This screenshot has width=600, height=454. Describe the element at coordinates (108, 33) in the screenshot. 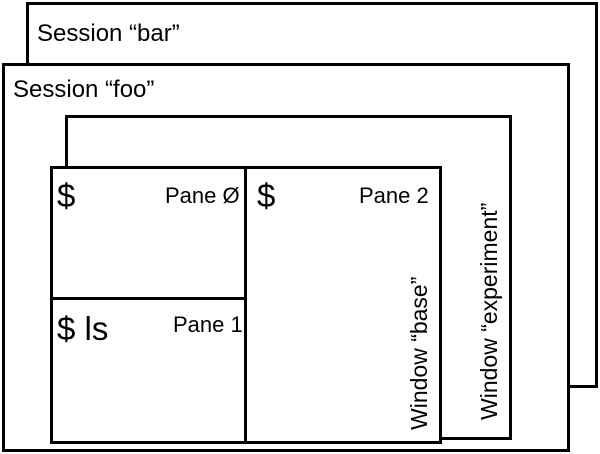

I see `session-bar-label: Session “bar”` at that location.